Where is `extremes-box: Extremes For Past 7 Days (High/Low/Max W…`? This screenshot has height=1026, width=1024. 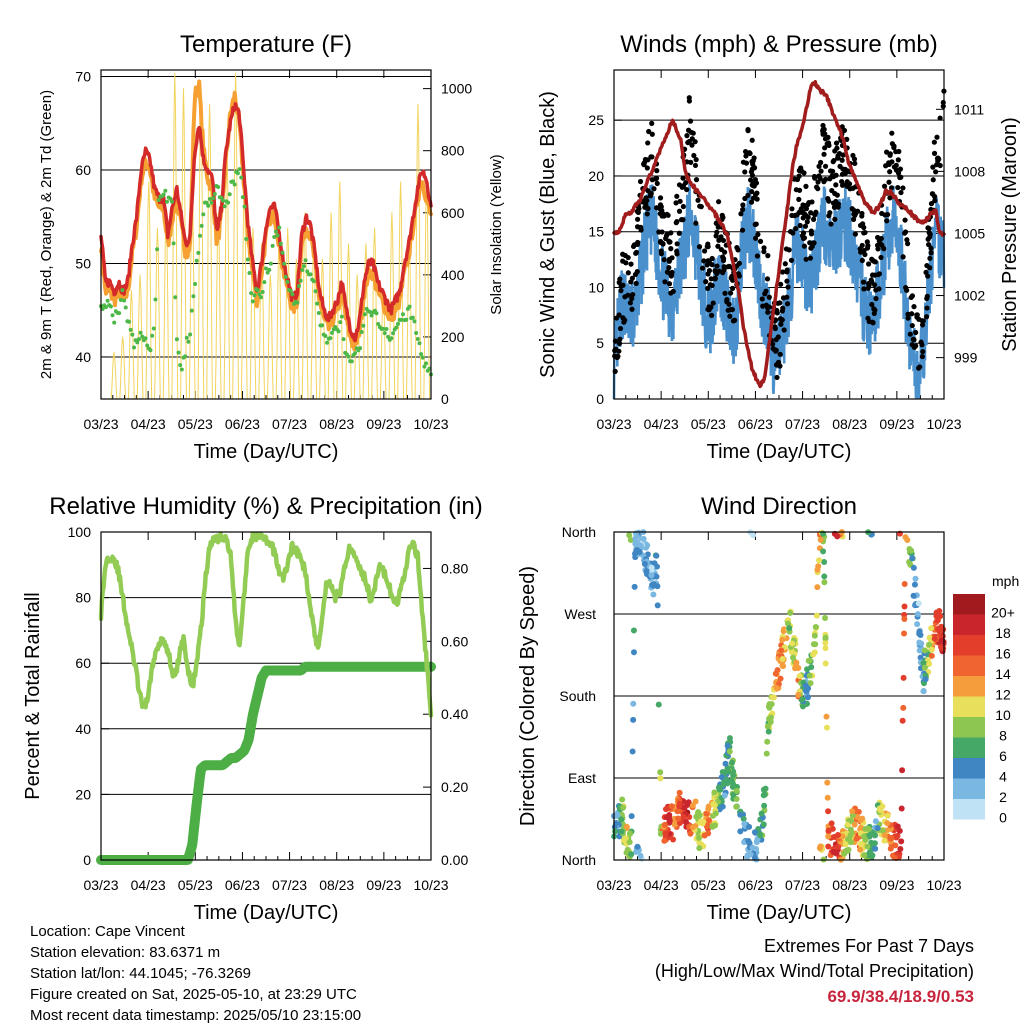
extremes-box: Extremes For Past 7 Days (High/Low/Max W… is located at coordinates (814, 971).